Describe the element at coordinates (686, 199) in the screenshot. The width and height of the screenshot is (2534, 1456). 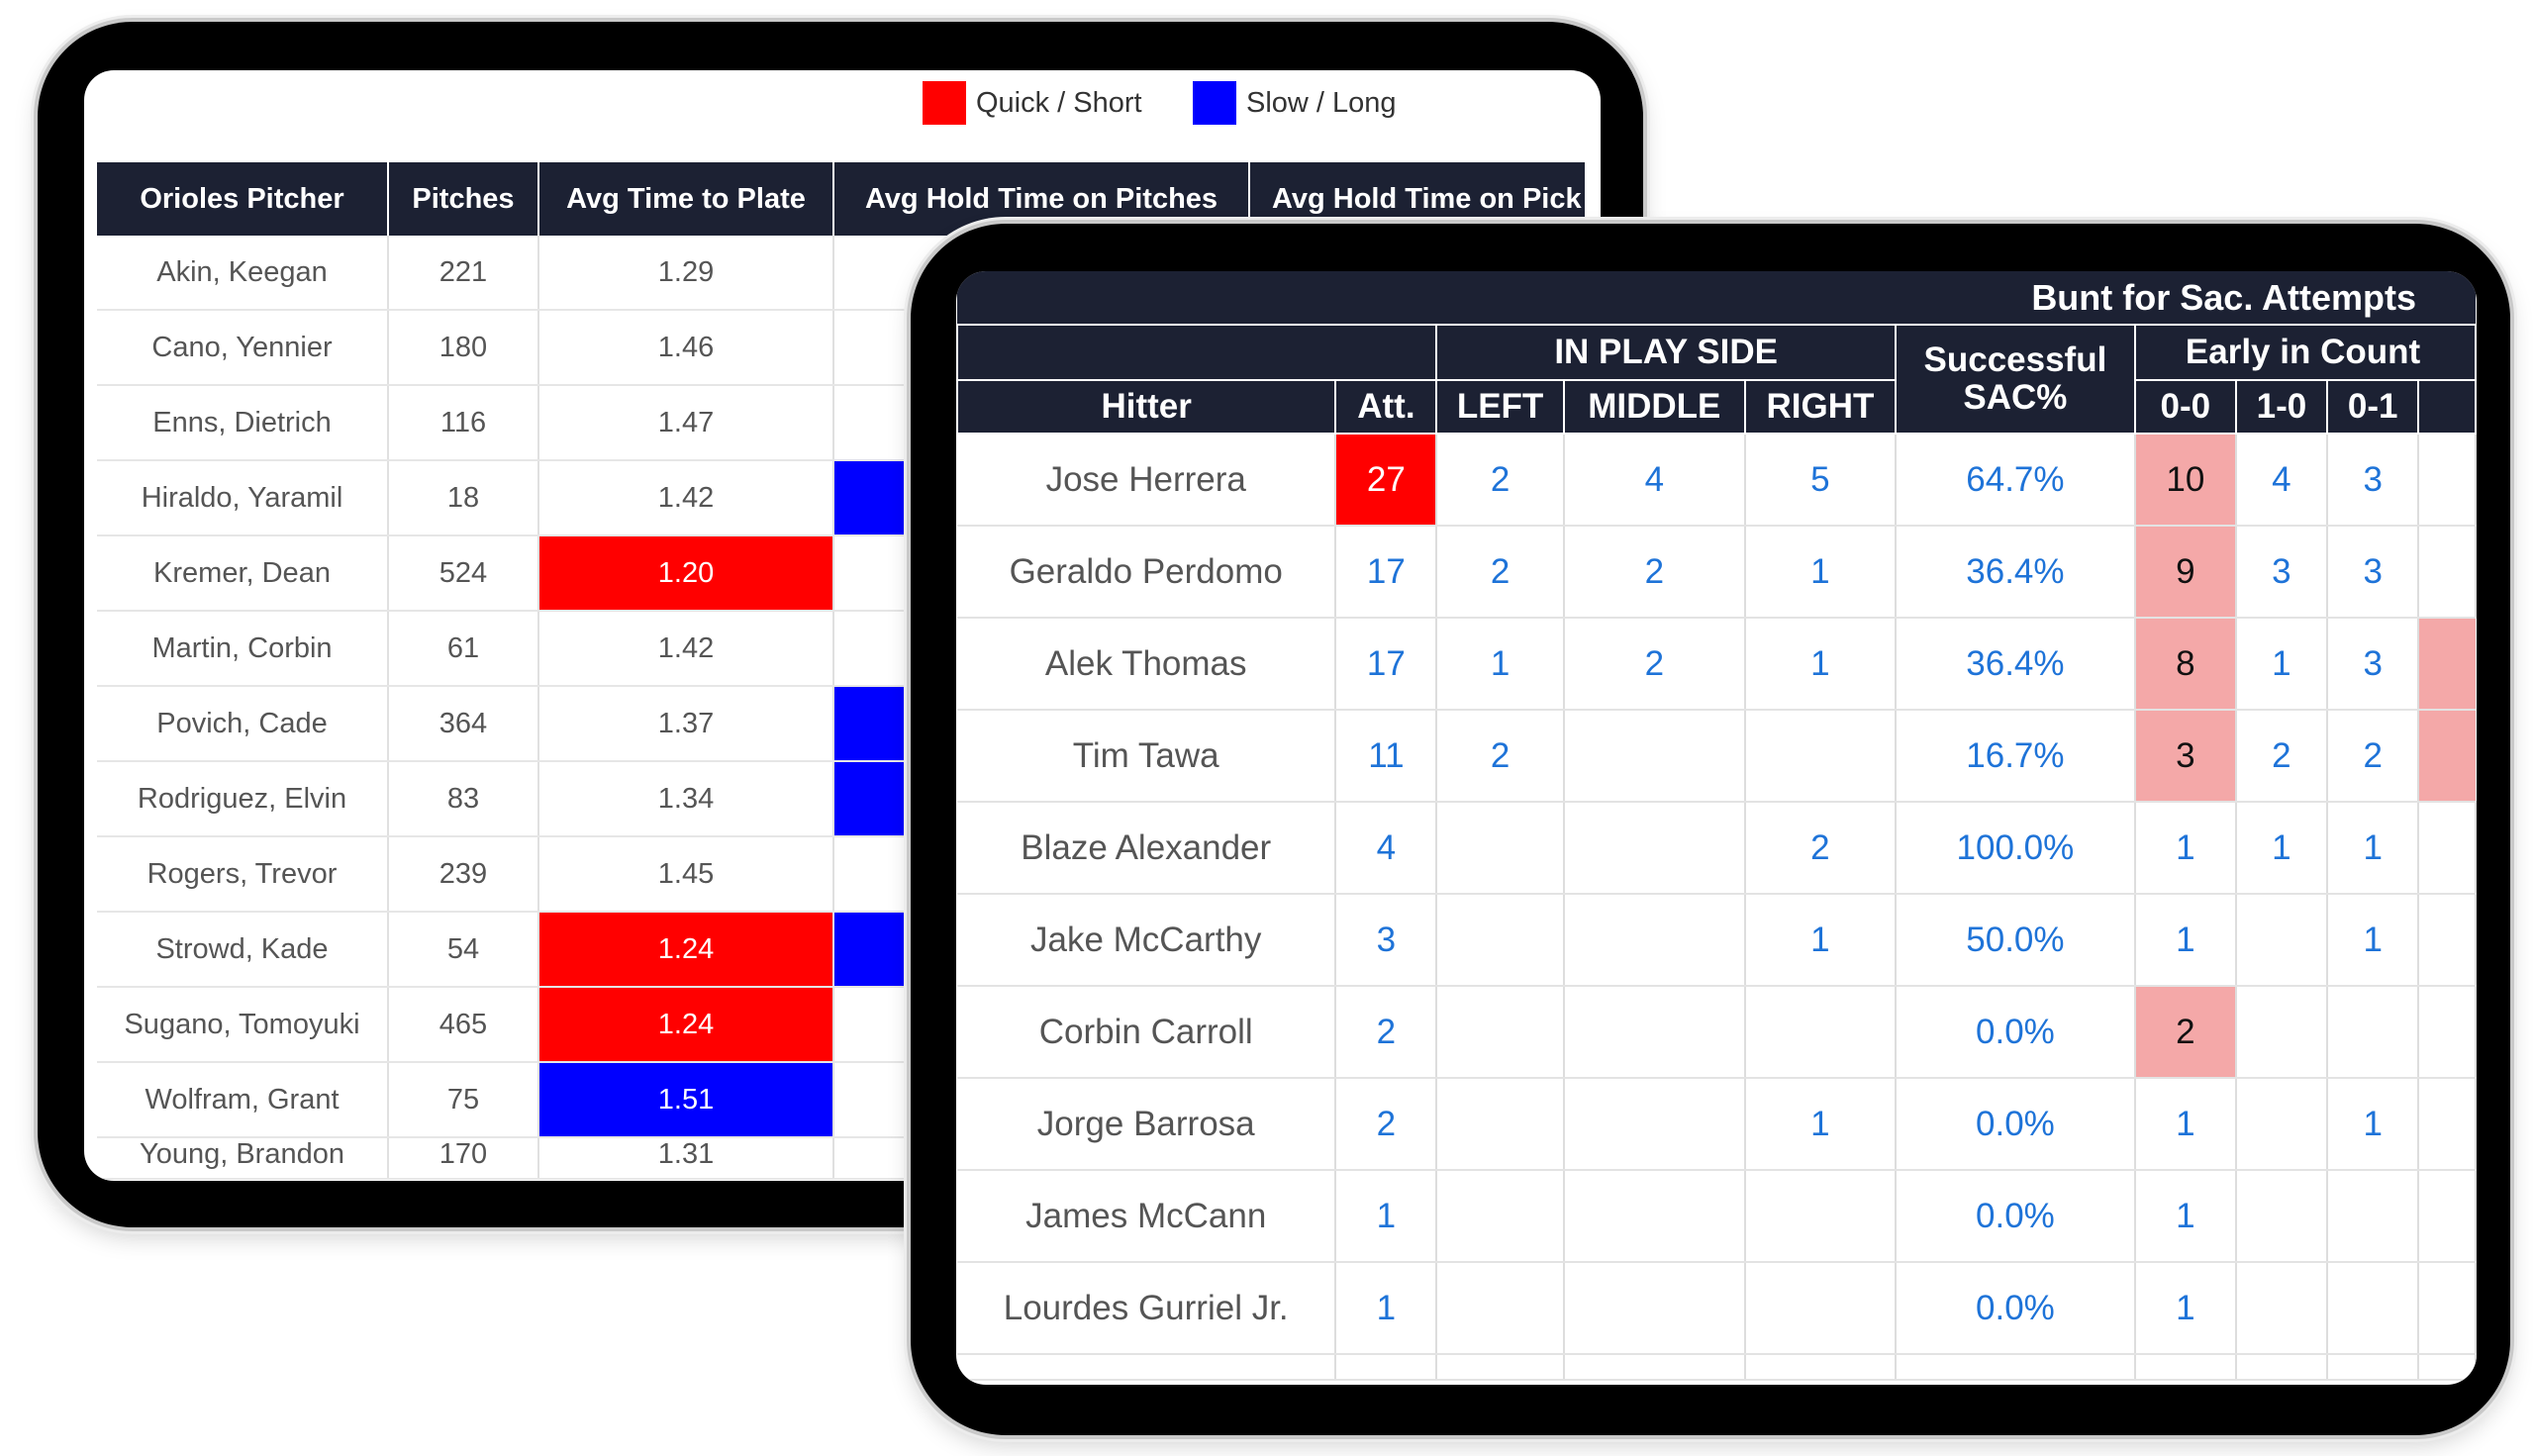
I see `col-header-time-to-plate: Avg Time to Plate` at that location.